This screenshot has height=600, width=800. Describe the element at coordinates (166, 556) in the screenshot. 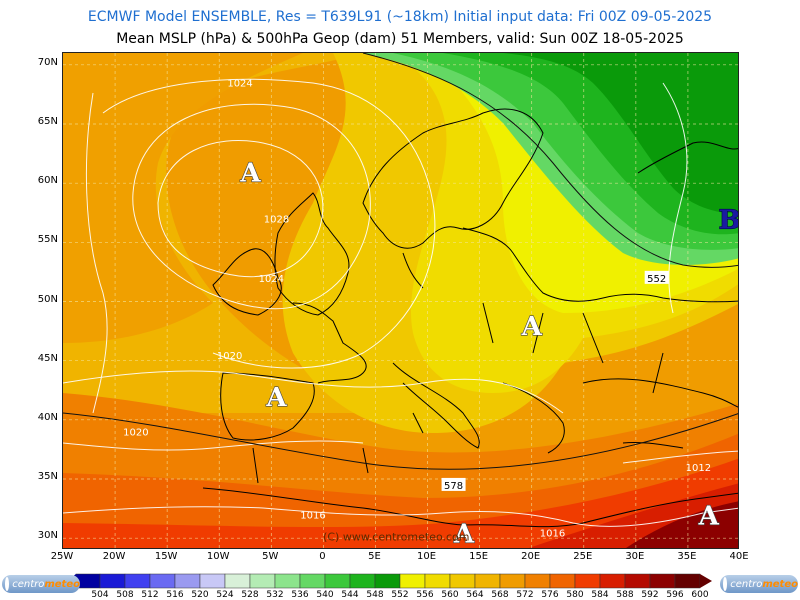

I see `longitude-label: 15W` at that location.